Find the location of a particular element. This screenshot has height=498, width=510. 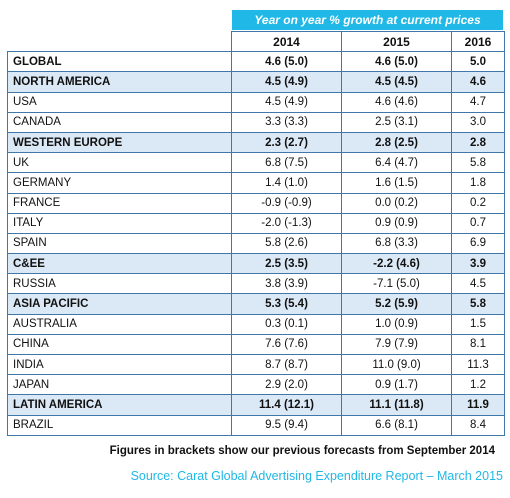

country-row: ITALY -2.0 (-1.3) 0.9 (0.9) 0.7 is located at coordinates (256, 223).